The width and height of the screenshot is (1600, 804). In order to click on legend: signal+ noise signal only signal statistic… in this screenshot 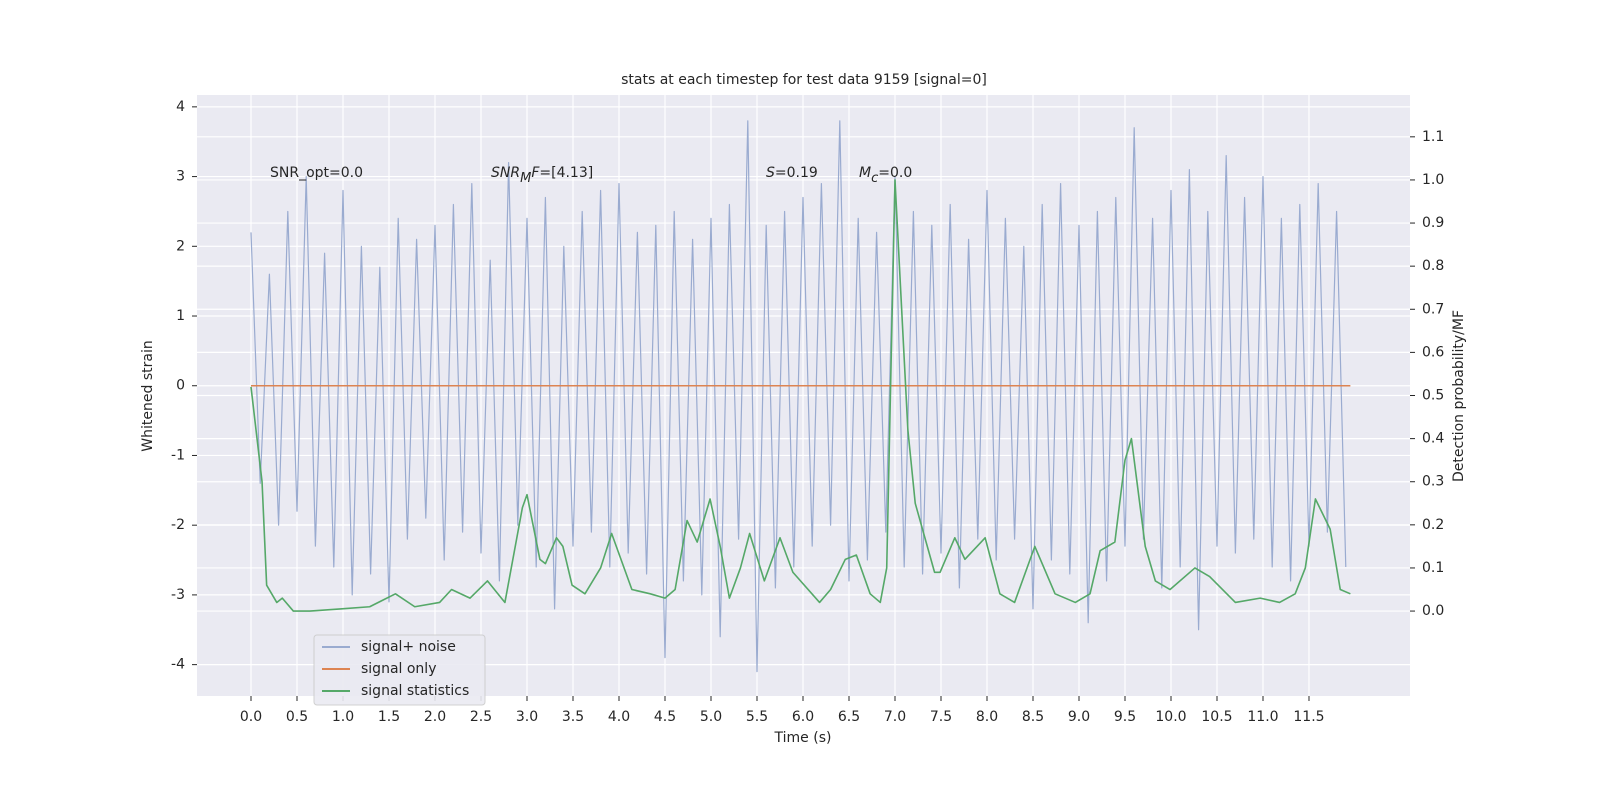, I will do `click(399, 670)`.